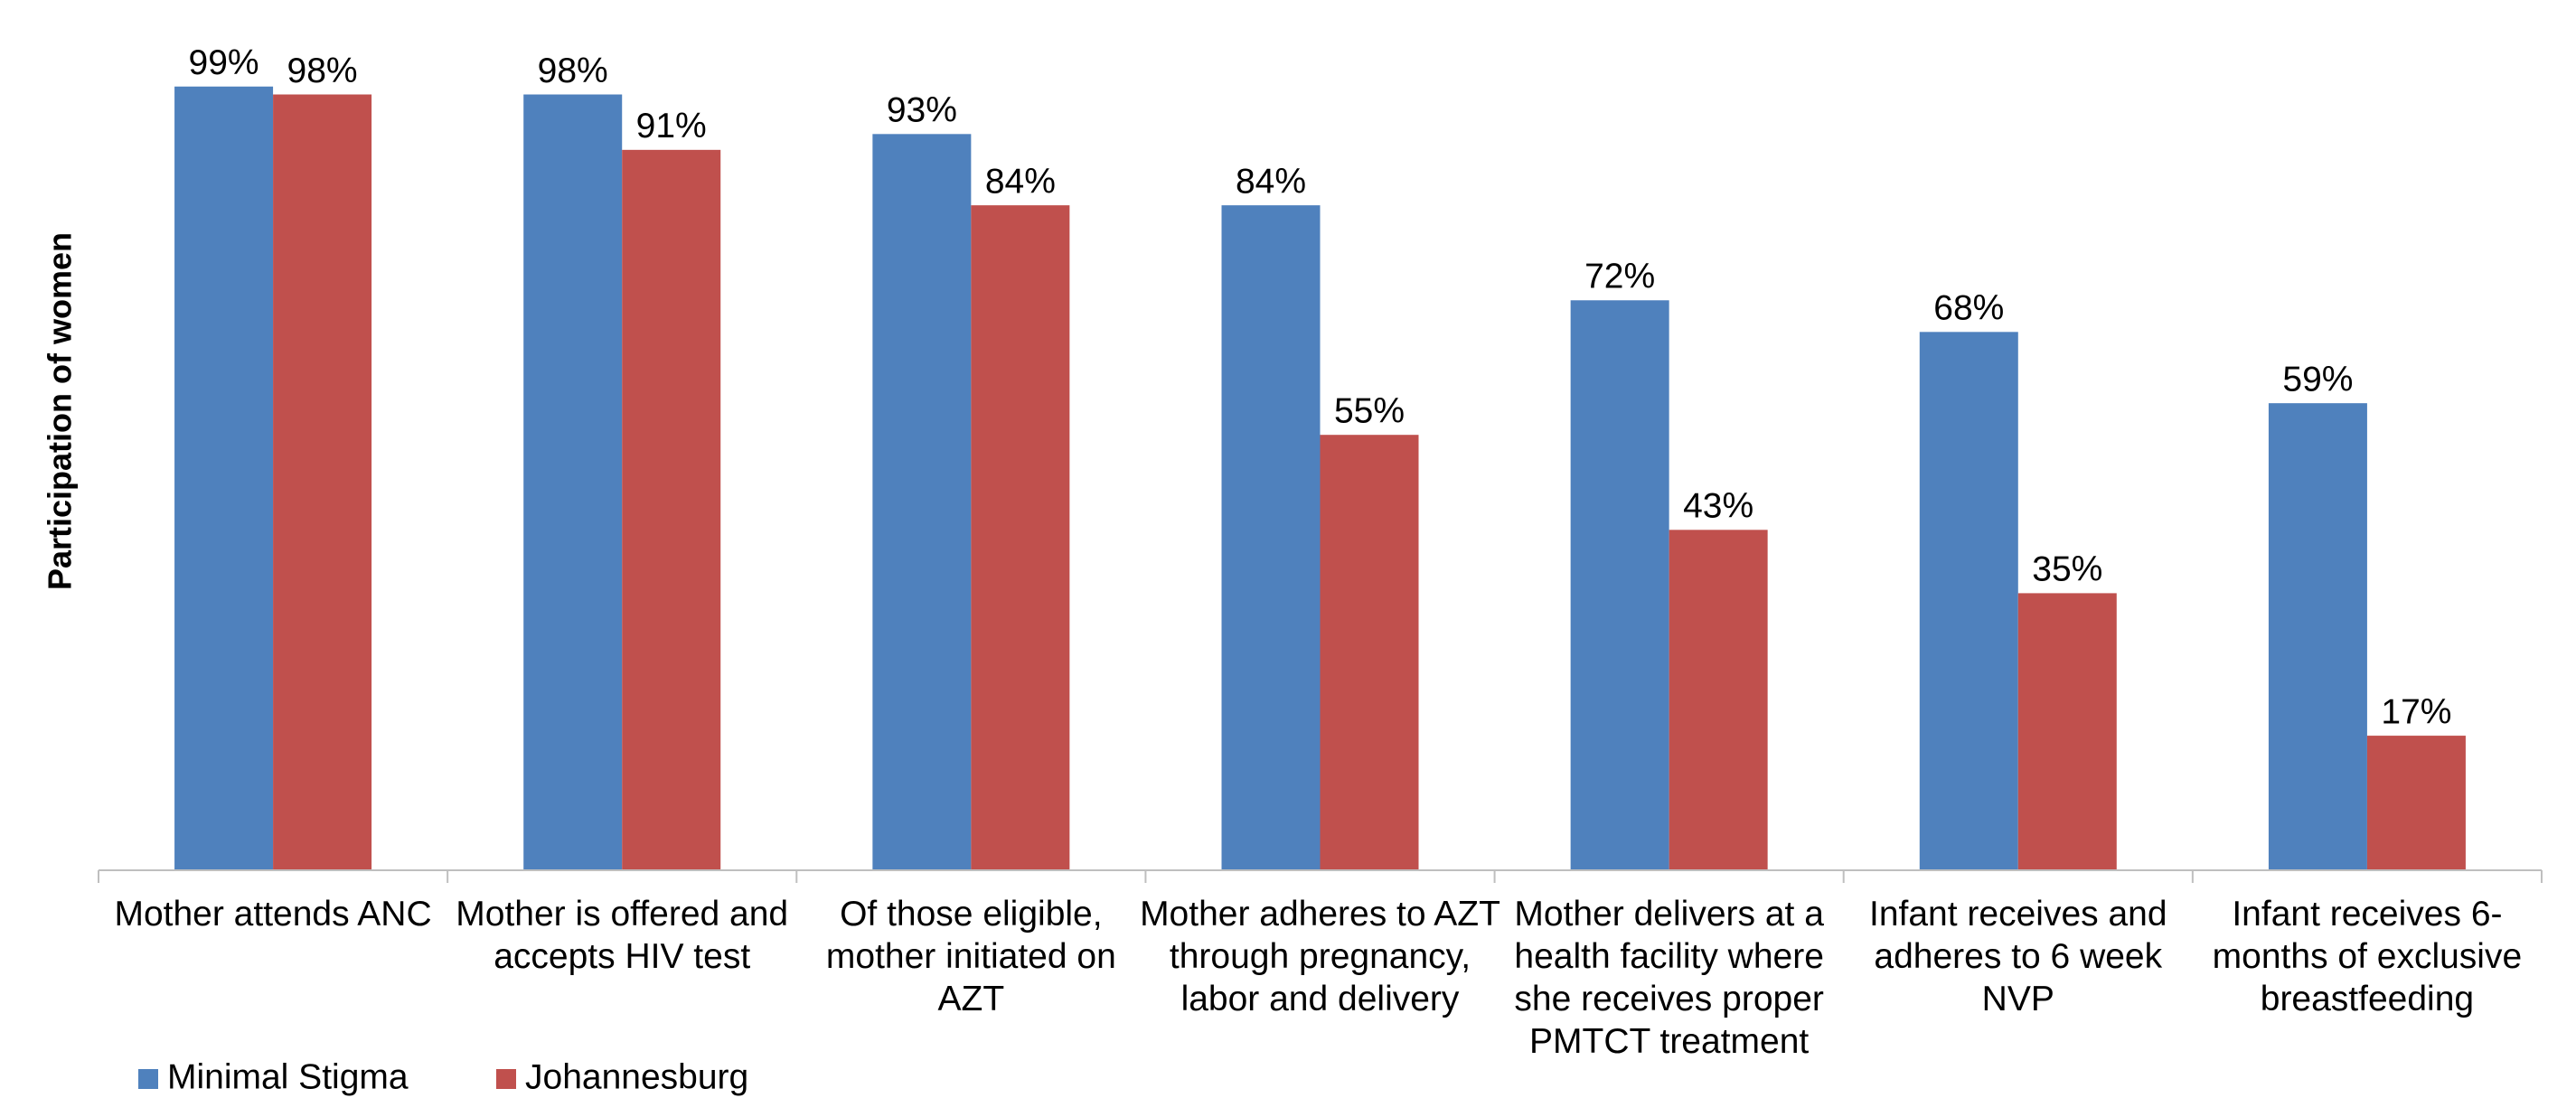  Describe the element at coordinates (672, 126) in the screenshot. I see `value-label: 91%` at that location.